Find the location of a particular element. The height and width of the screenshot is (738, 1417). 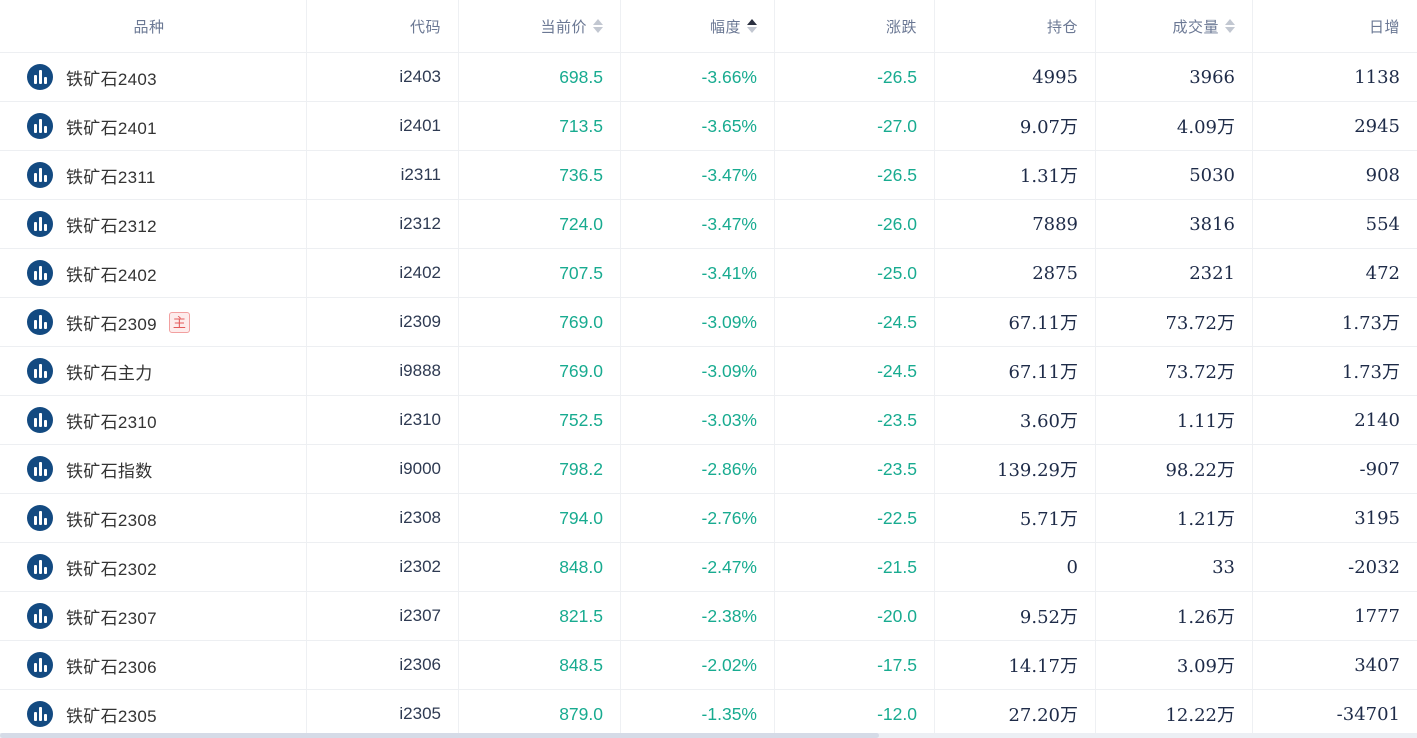

volume-cell: 98.22万 is located at coordinates (1174, 469).